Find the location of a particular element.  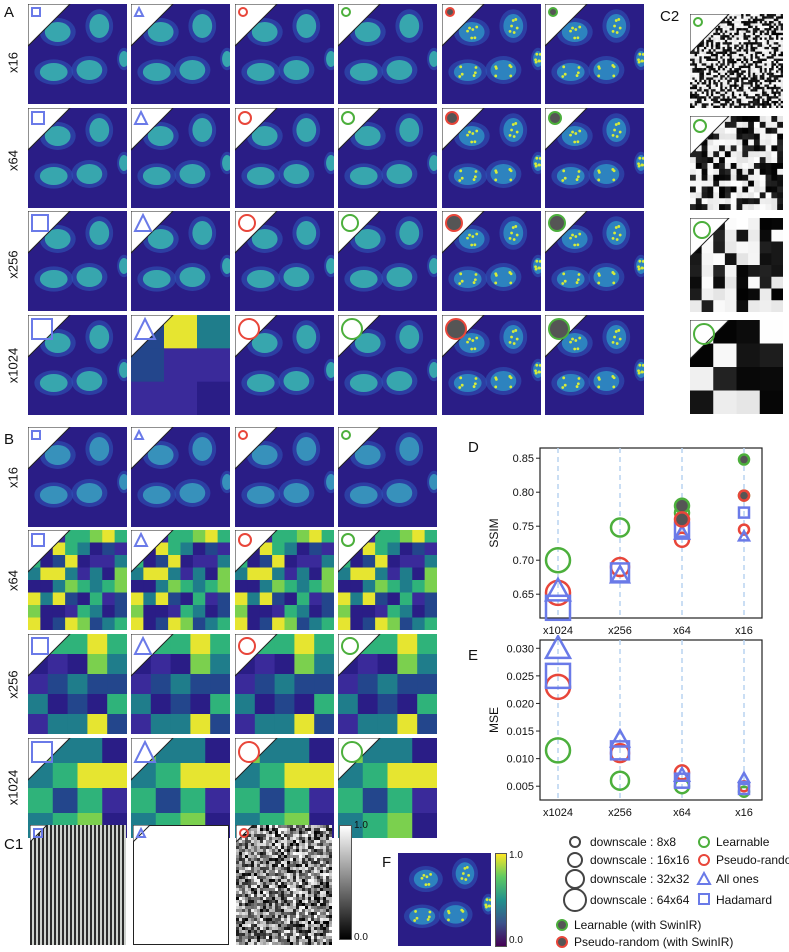

a-tile-r3-c6 is located at coordinates (594, 261).